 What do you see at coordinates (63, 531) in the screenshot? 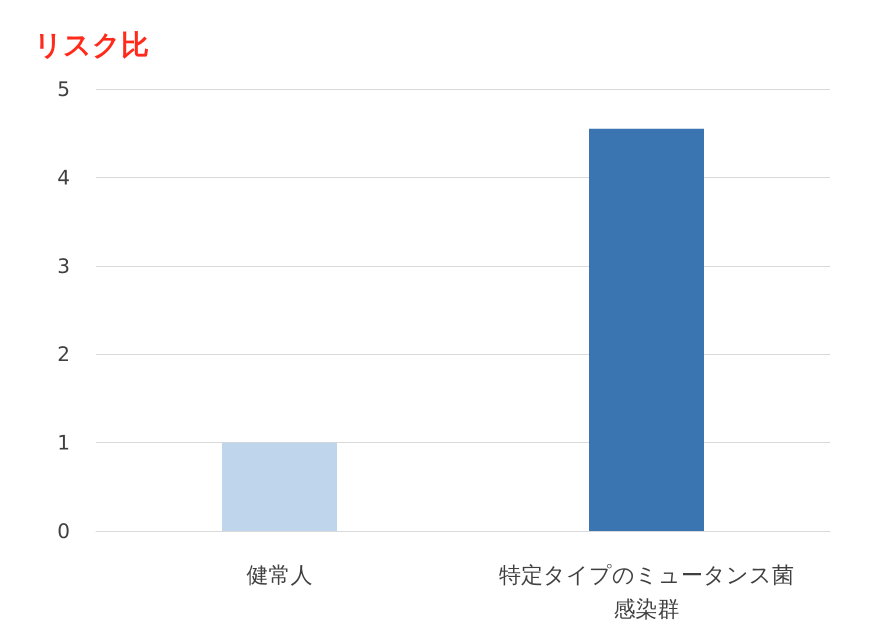
I see `y-tick-label: 0` at bounding box center [63, 531].